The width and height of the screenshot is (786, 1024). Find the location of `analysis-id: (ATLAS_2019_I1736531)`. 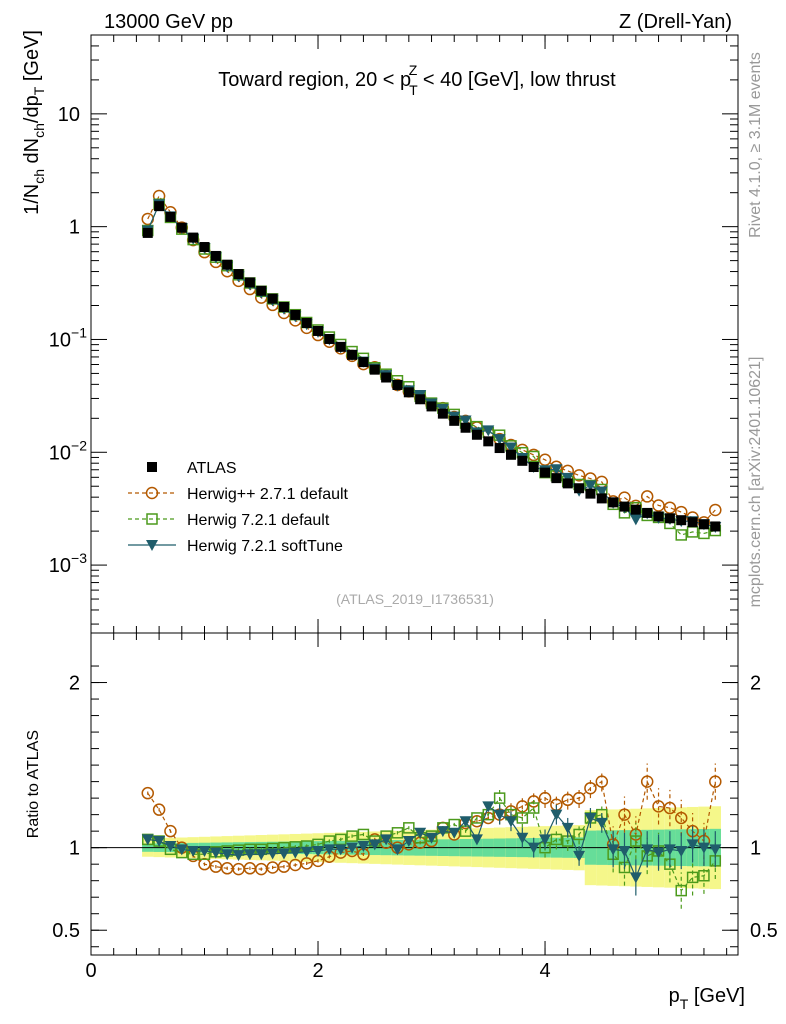

analysis-id: (ATLAS_2019_I1736531) is located at coordinates (415, 599).